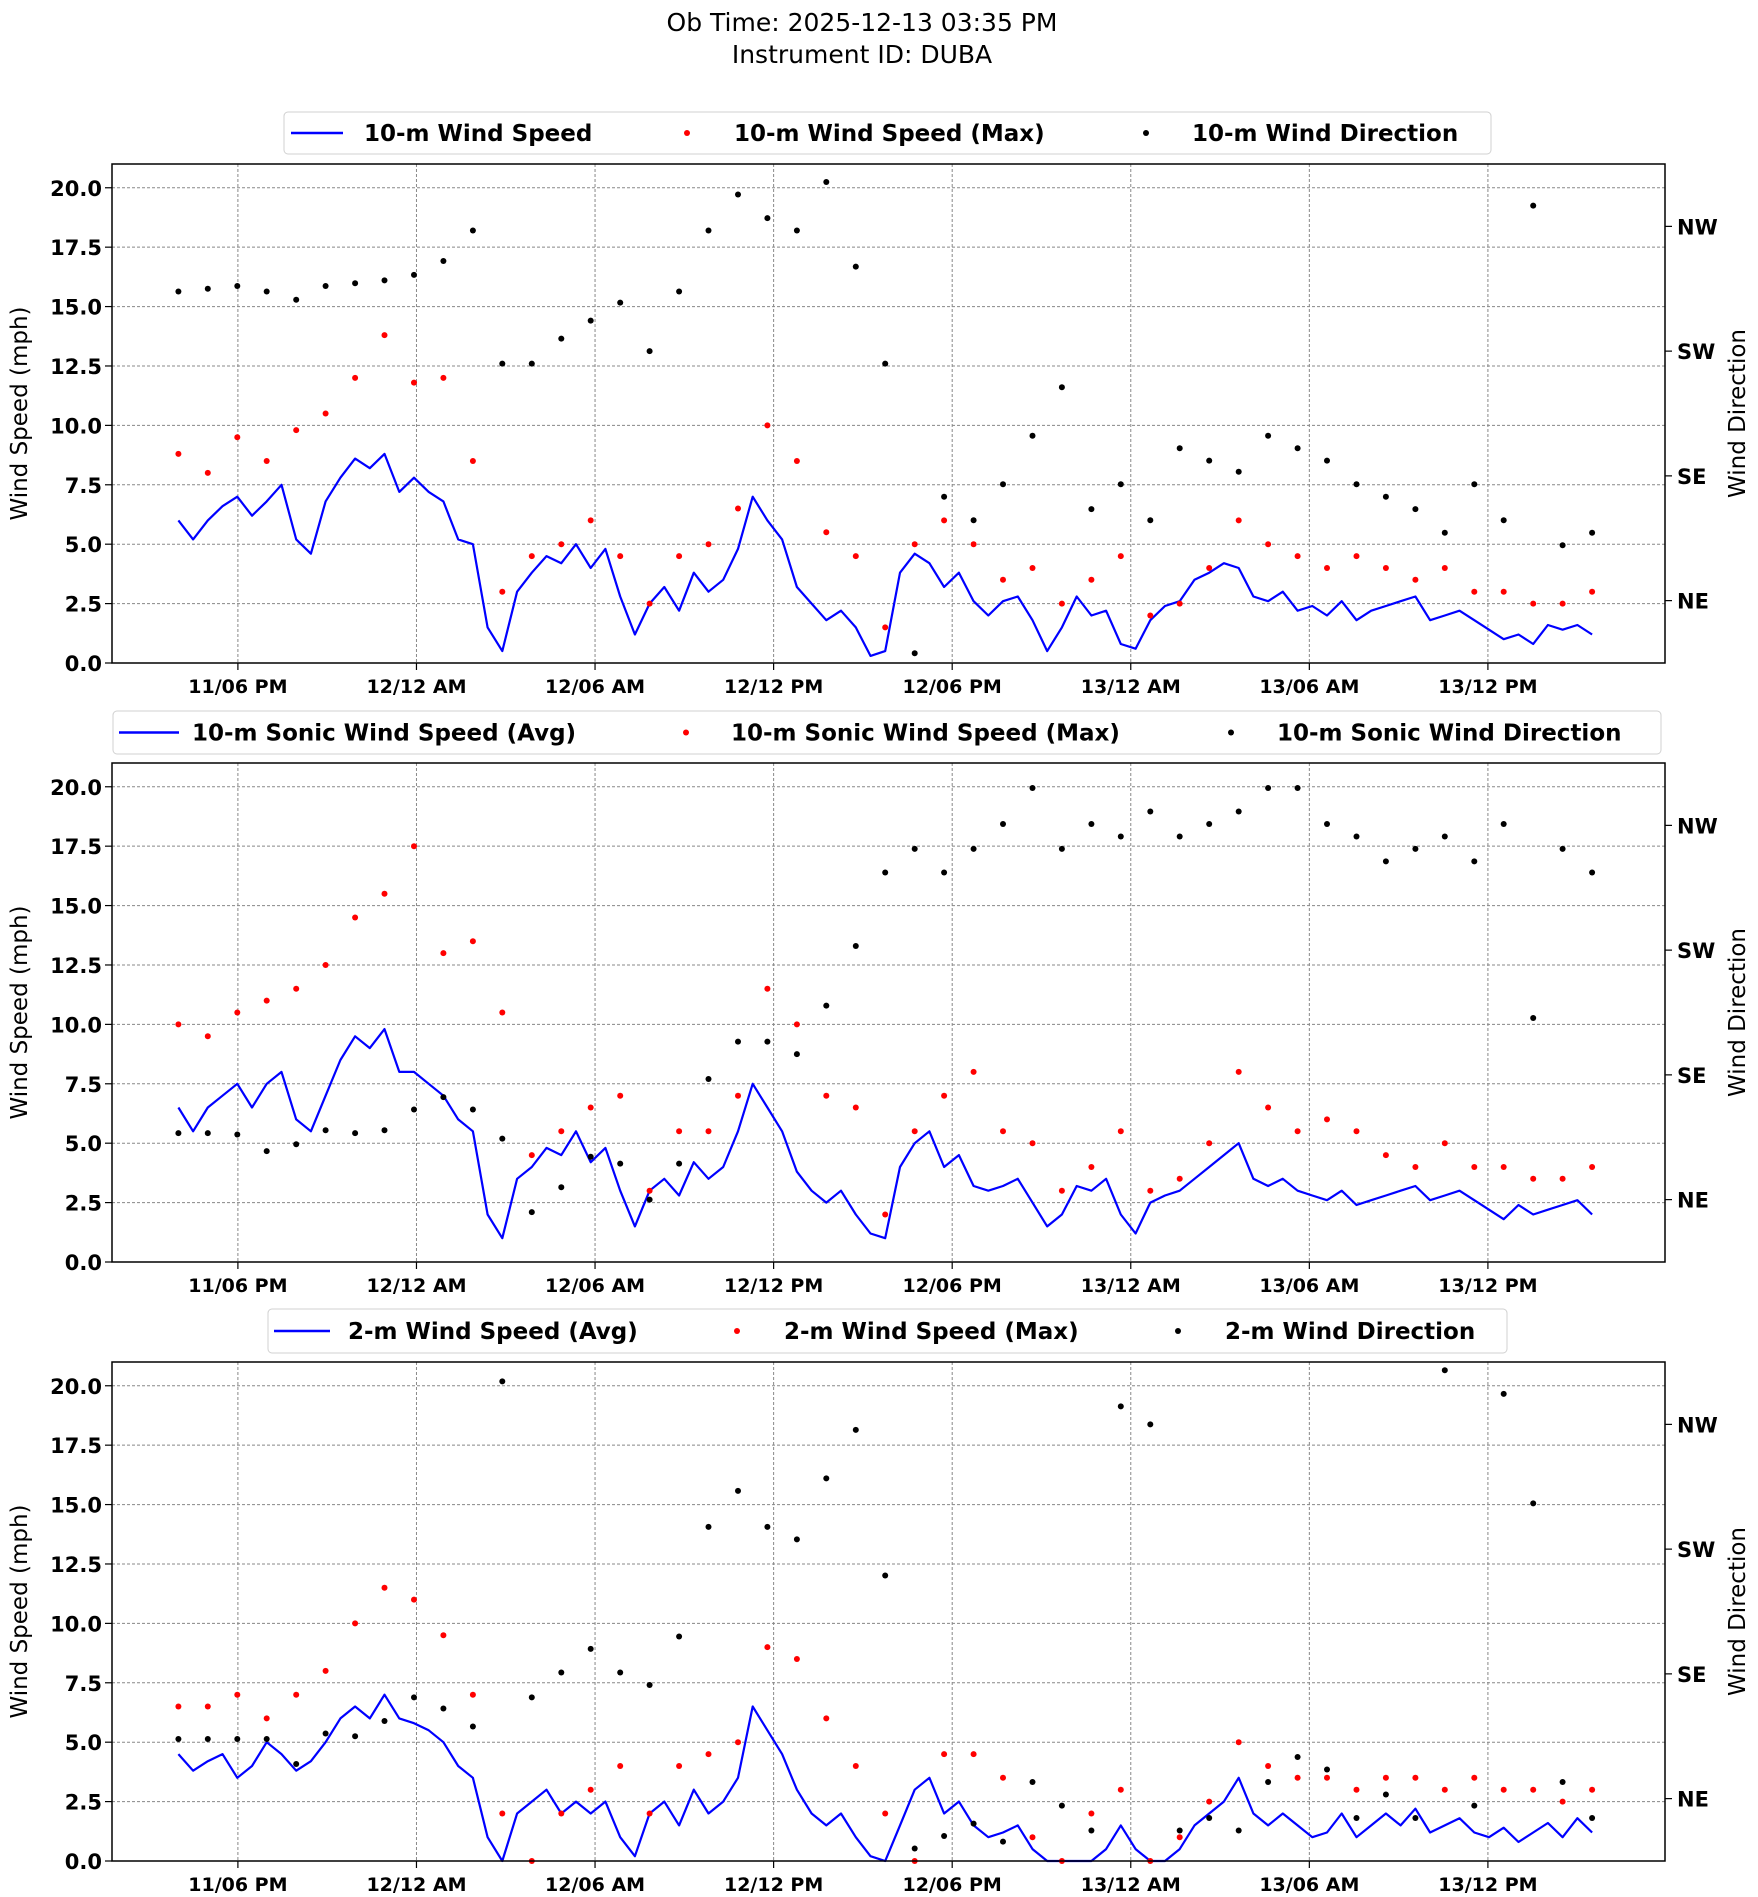 This screenshot has height=1897, width=1758. What do you see at coordinates (862, 54) in the screenshot?
I see `figure-title-instrument: Instrument ID: DUBA` at bounding box center [862, 54].